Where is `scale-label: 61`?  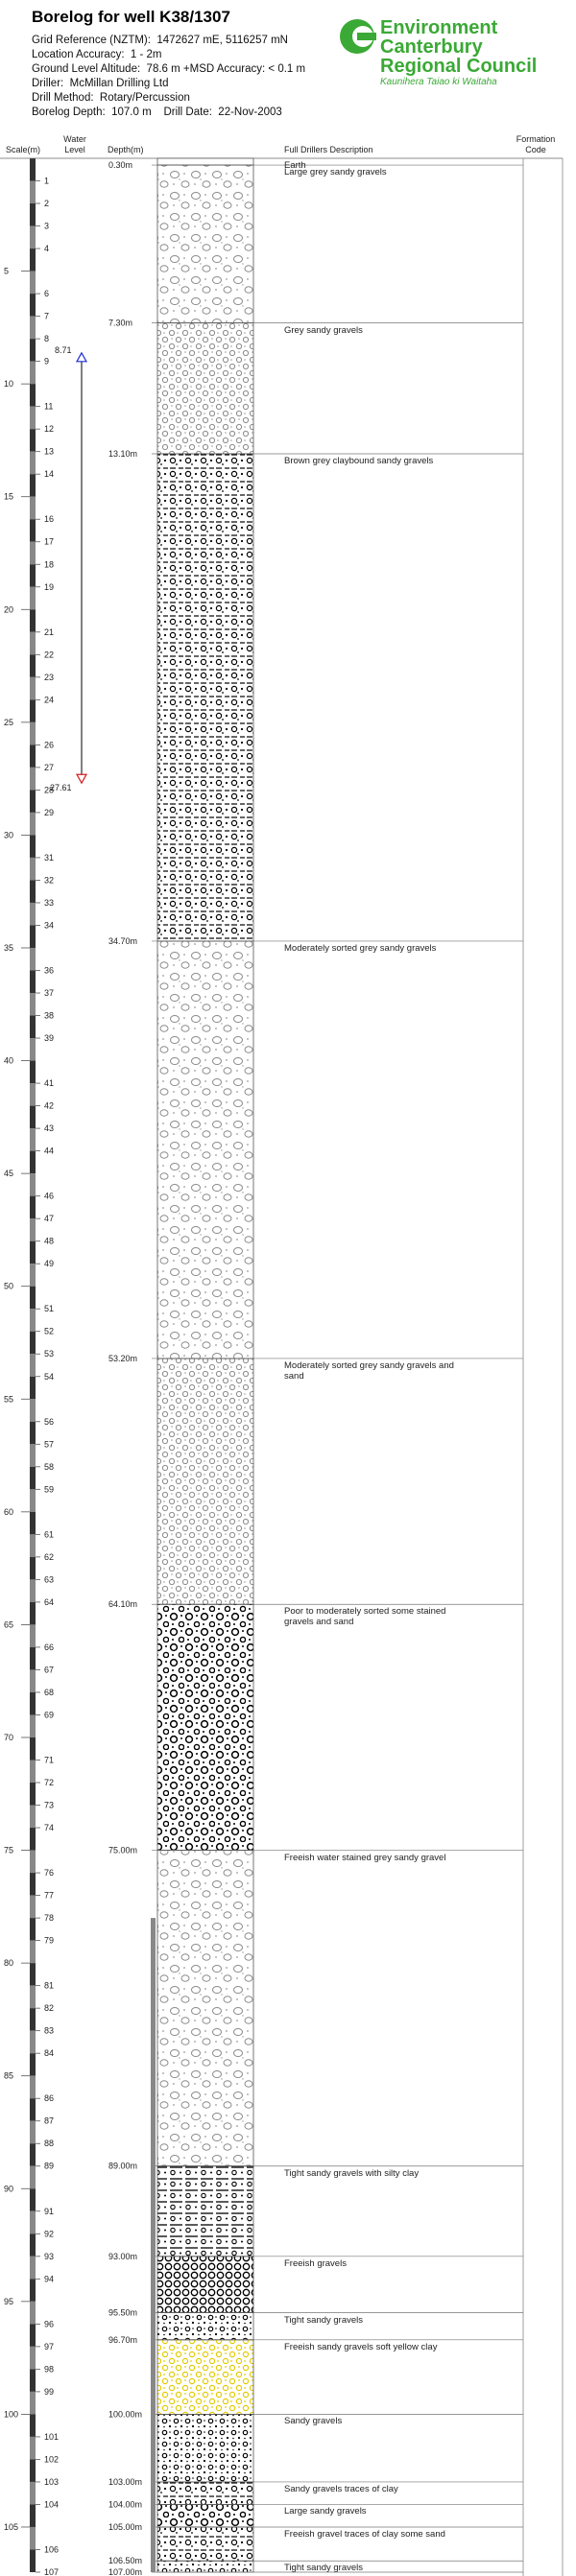
scale-label: 61 is located at coordinates (49, 1534).